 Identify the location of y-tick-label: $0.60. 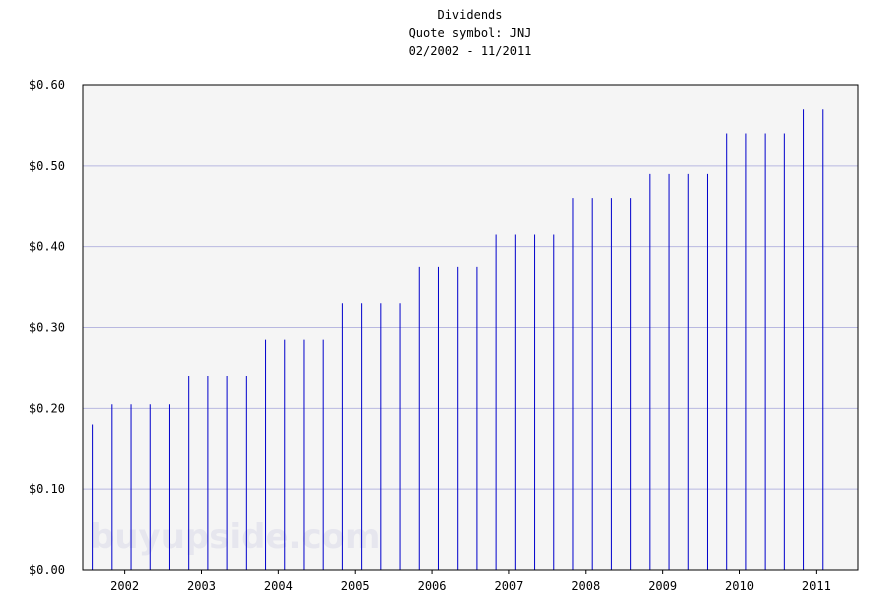
(47, 85).